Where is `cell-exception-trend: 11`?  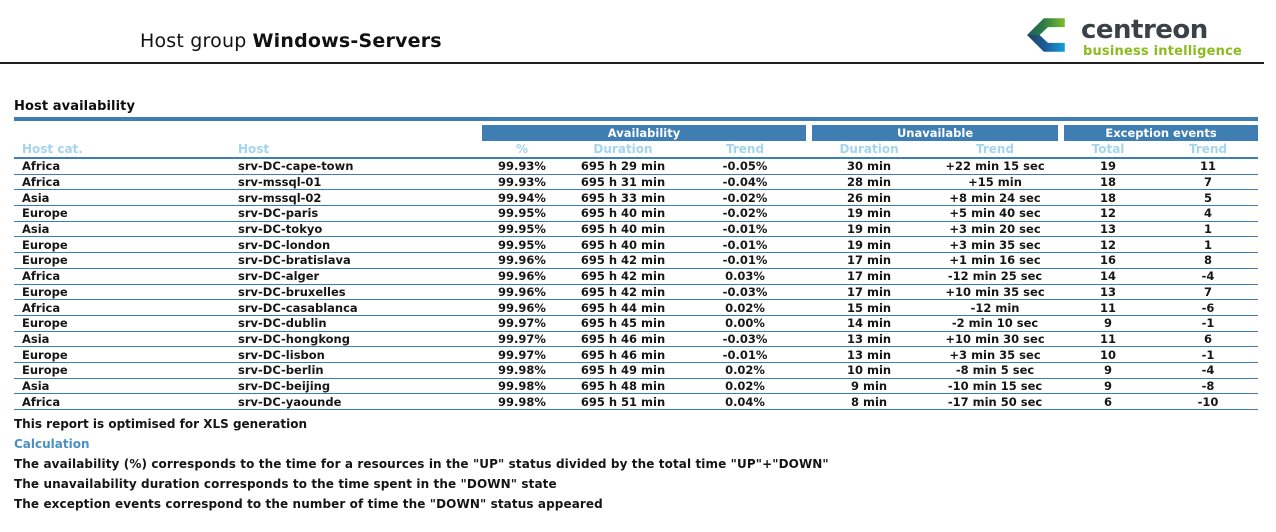
cell-exception-trend: 11 is located at coordinates (1208, 167).